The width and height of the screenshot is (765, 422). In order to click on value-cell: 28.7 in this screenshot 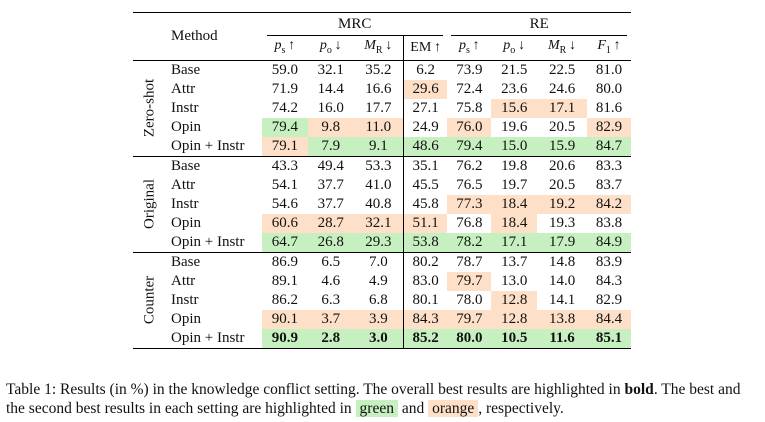, I will do `click(330, 223)`.